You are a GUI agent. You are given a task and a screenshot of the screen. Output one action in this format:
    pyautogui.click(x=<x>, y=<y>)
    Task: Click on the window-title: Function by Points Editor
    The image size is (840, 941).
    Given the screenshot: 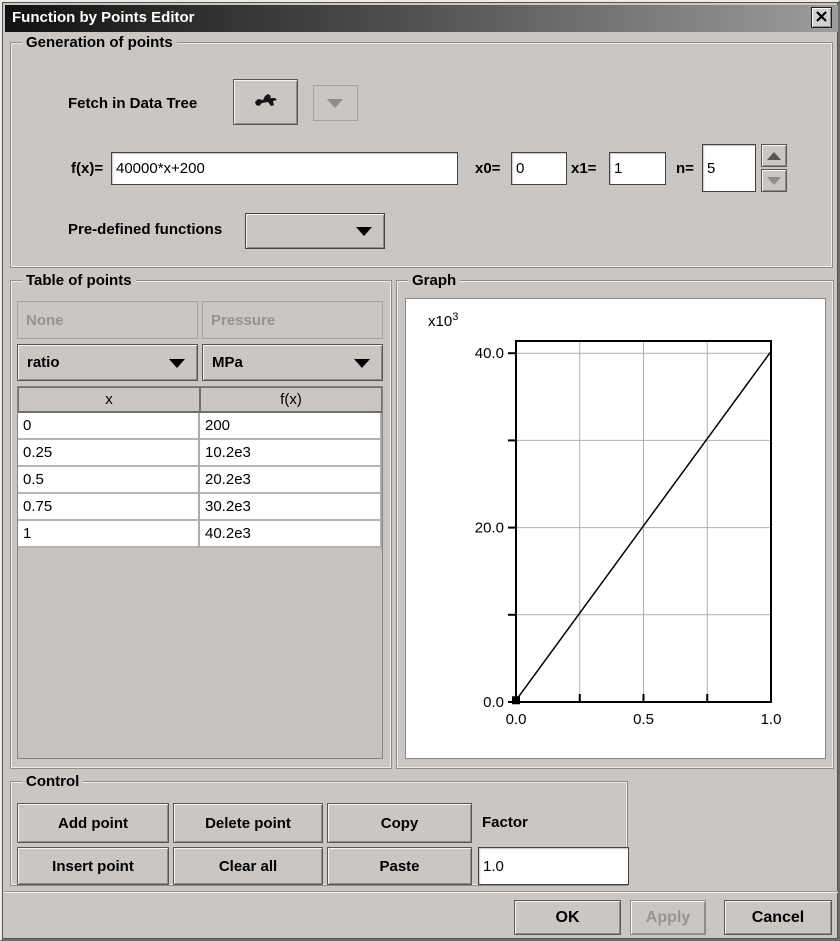 What is the action you would take?
    pyautogui.click(x=103, y=17)
    